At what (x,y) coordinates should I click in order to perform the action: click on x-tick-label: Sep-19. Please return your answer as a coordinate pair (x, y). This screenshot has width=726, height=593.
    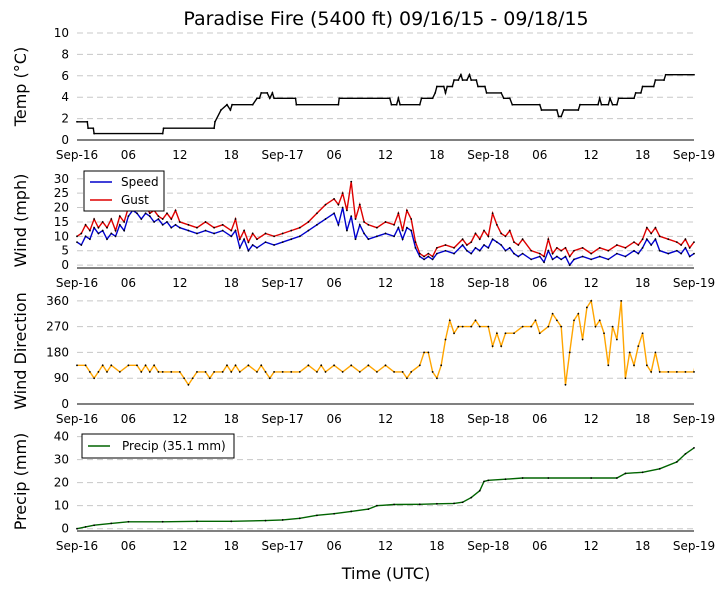
    Looking at the image, I should click on (694, 546).